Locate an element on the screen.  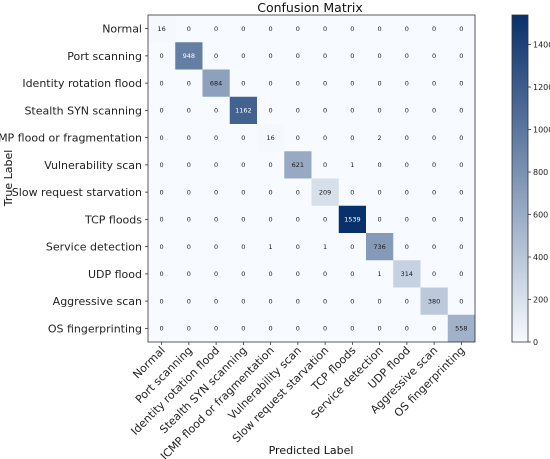
colorbar-tick-label: 200 is located at coordinates (540, 300).